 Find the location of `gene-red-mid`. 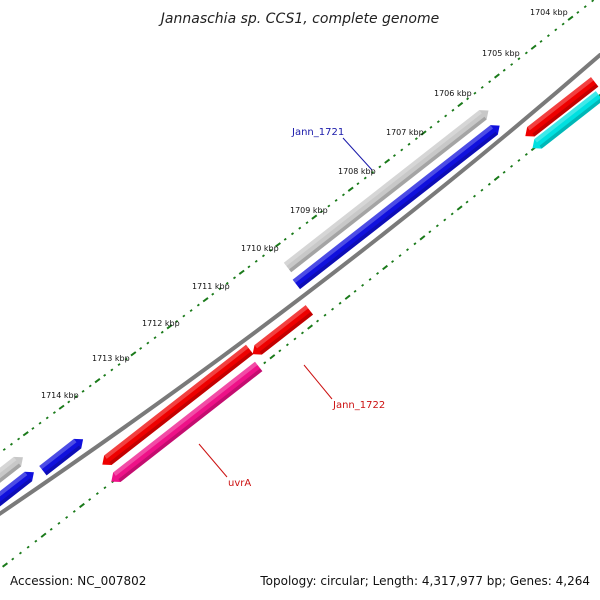

gene-red-mid is located at coordinates (283, 330).